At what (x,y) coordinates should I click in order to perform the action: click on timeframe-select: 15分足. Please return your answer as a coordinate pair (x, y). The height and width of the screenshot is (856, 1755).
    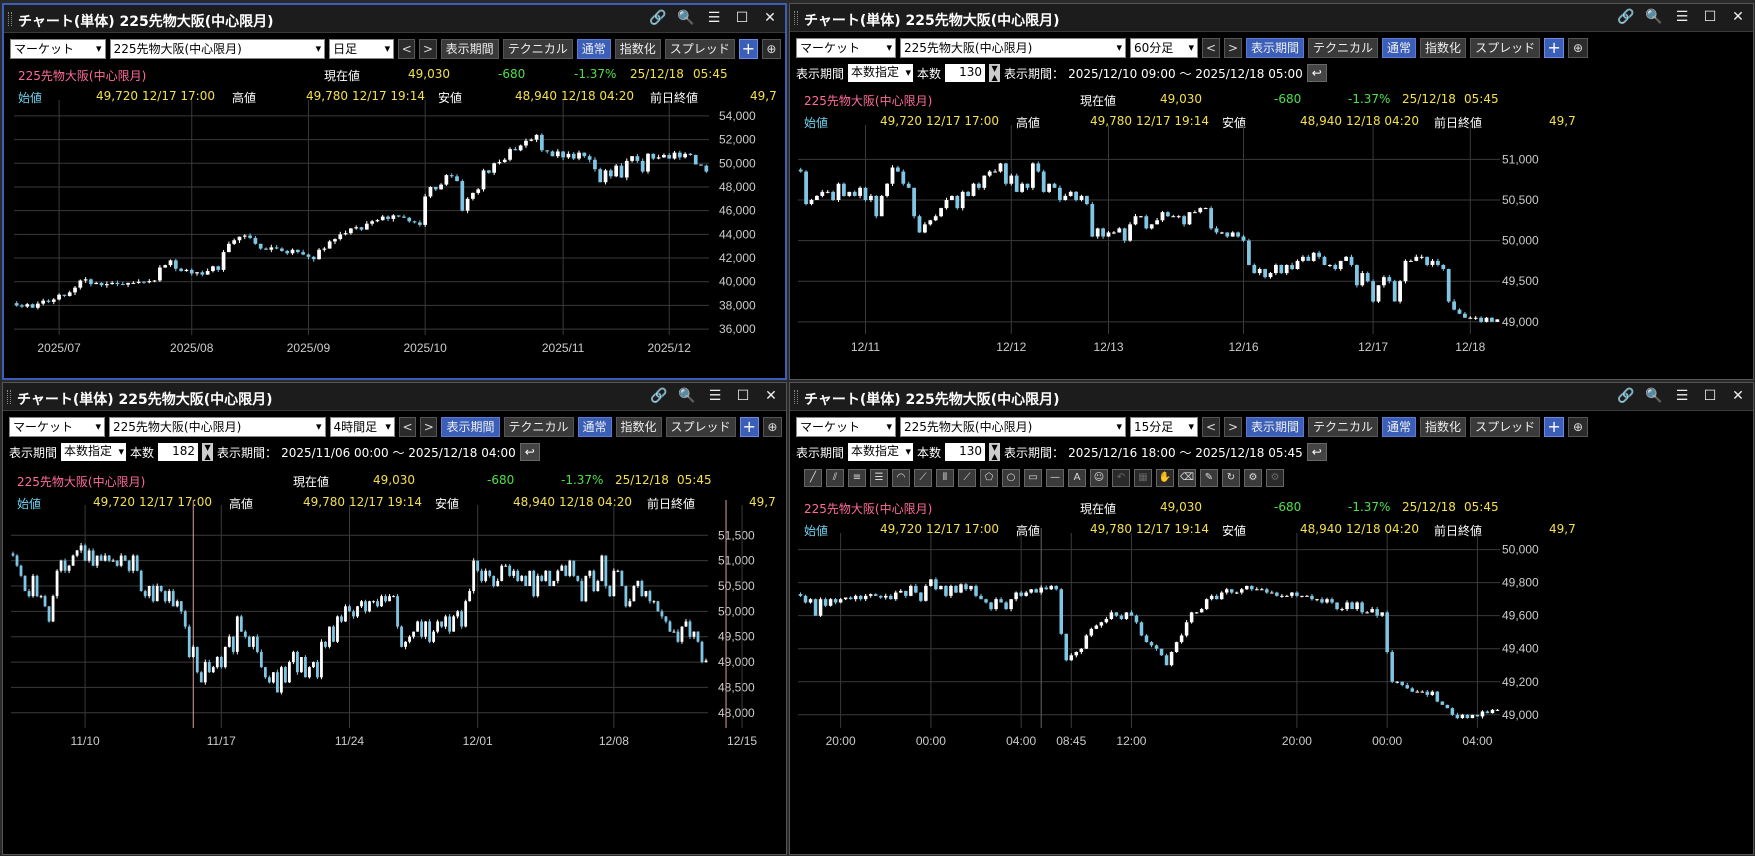
    Looking at the image, I should click on (1164, 427).